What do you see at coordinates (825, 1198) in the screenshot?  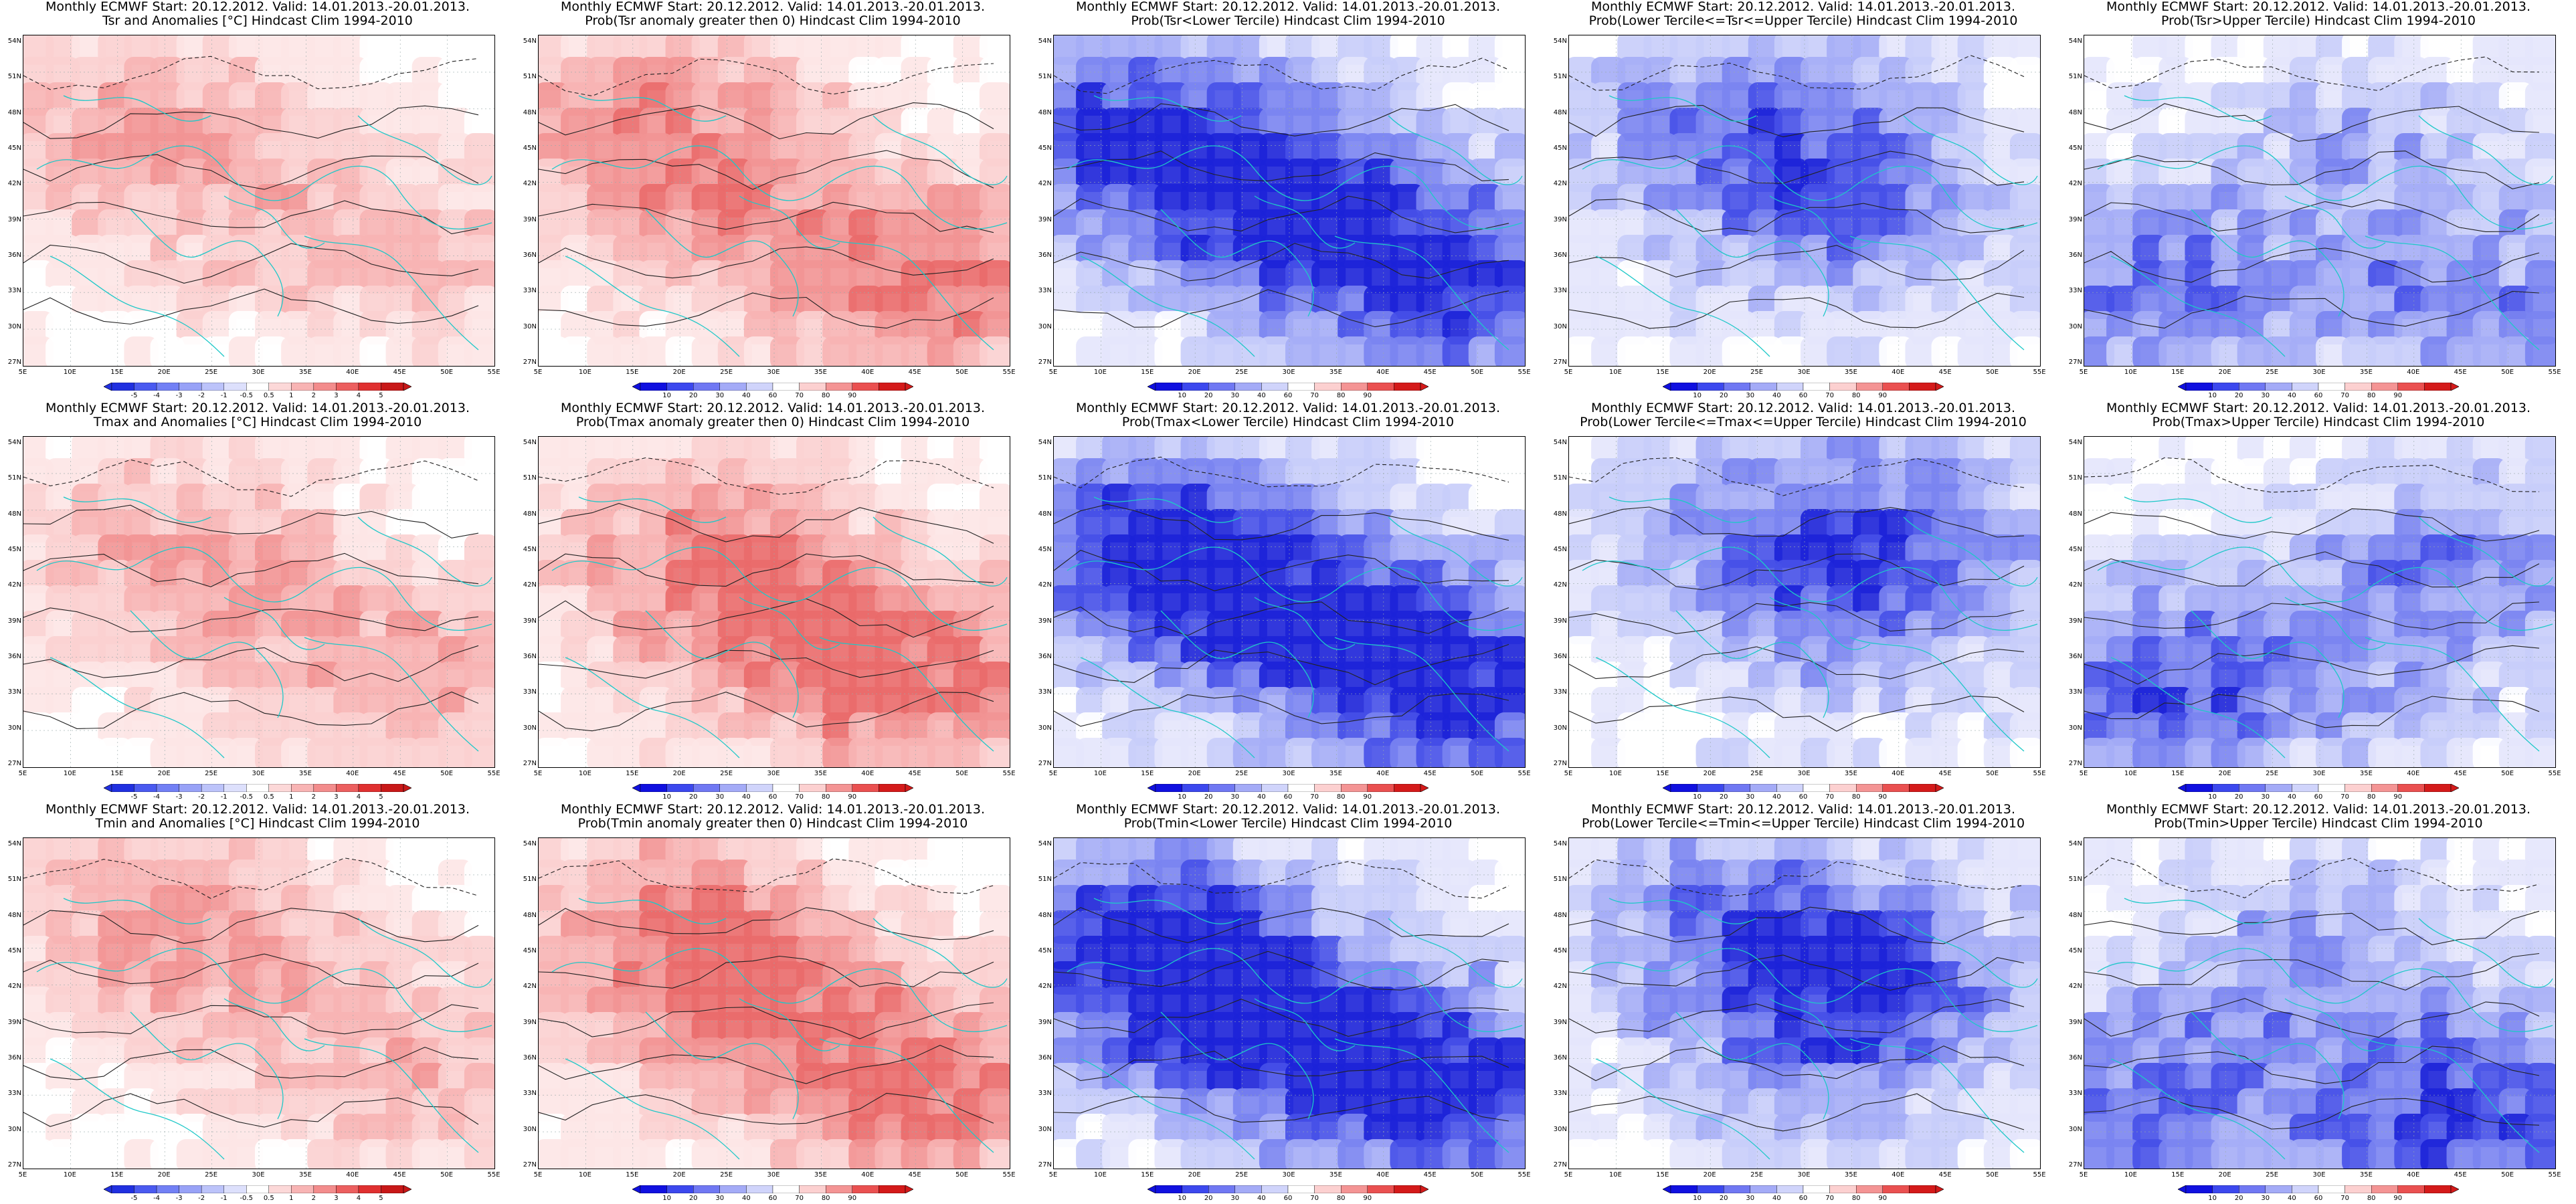 I see `colorbar-label: 80` at bounding box center [825, 1198].